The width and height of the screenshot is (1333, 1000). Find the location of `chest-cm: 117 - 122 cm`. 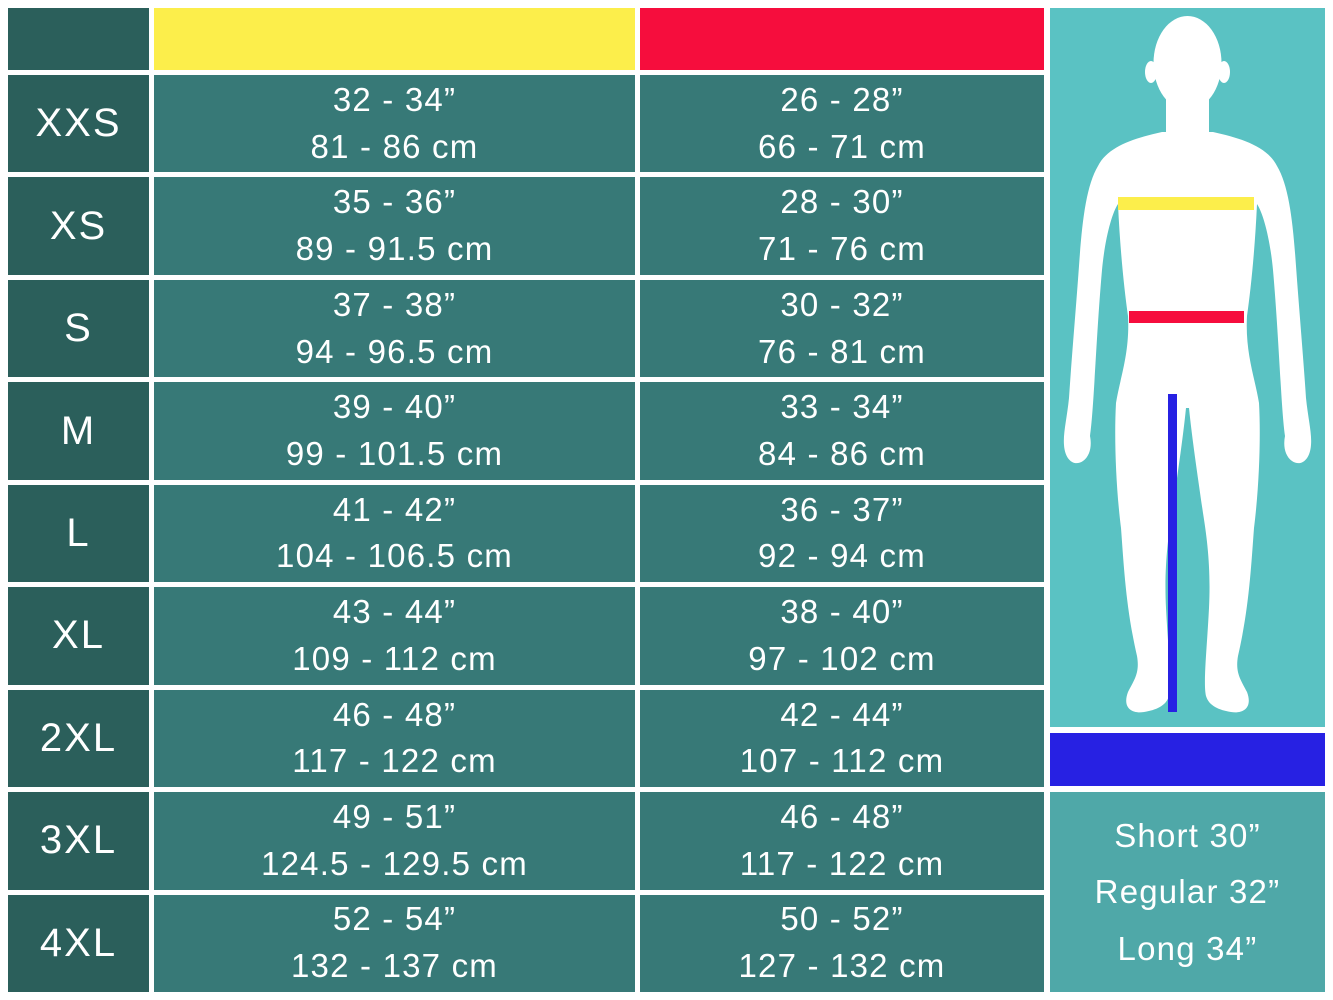

chest-cm: 117 - 122 cm is located at coordinates (394, 761).